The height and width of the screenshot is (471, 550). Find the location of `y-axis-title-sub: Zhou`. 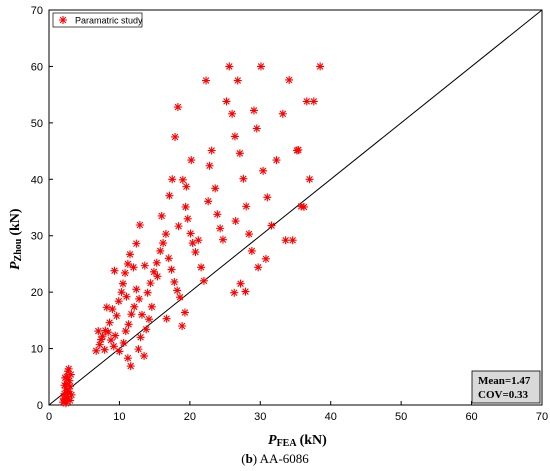

y-axis-title-sub: Zhou is located at coordinates (18, 249).